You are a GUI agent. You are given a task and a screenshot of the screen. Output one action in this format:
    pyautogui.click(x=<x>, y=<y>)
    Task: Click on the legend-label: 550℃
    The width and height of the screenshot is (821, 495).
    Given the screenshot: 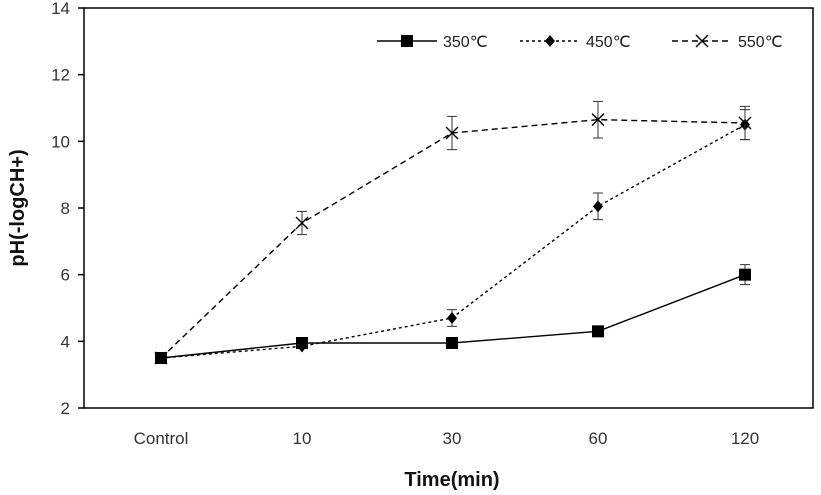 What is the action you would take?
    pyautogui.click(x=760, y=42)
    